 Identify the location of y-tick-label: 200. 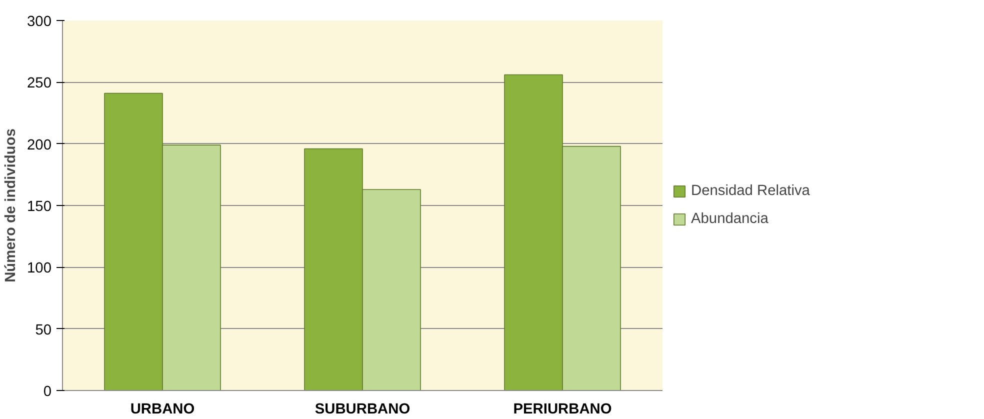
(39, 145).